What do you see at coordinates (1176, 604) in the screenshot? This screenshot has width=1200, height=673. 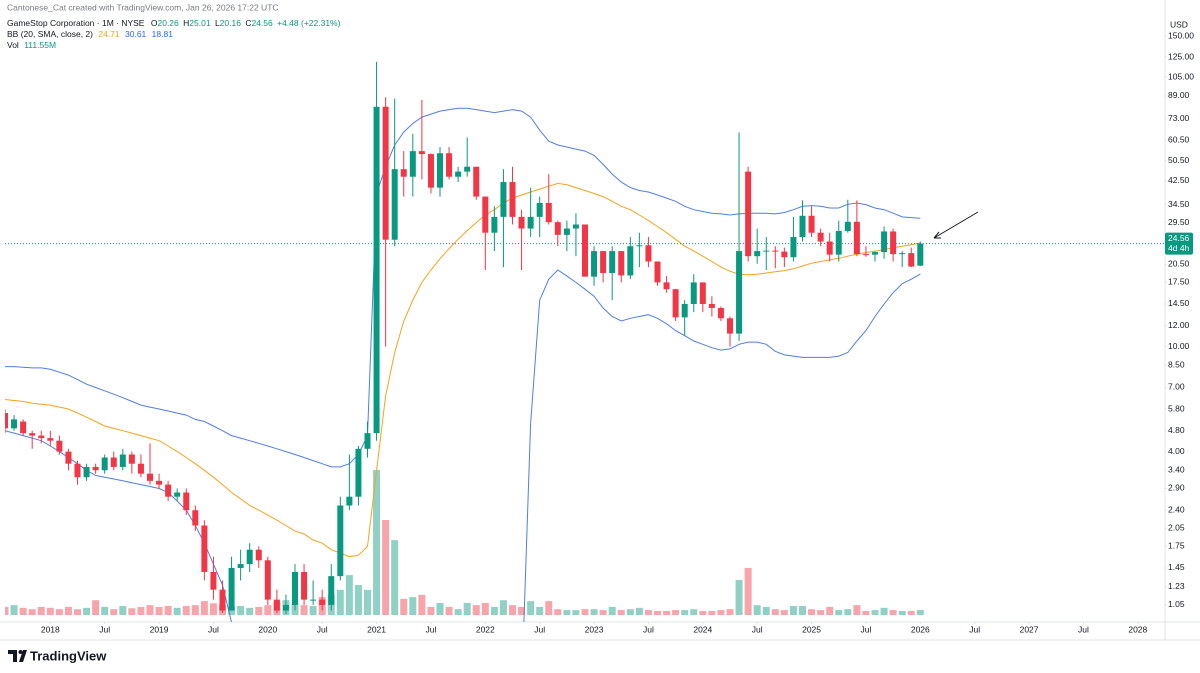 I see `y-tick-label: 1.05` at bounding box center [1176, 604].